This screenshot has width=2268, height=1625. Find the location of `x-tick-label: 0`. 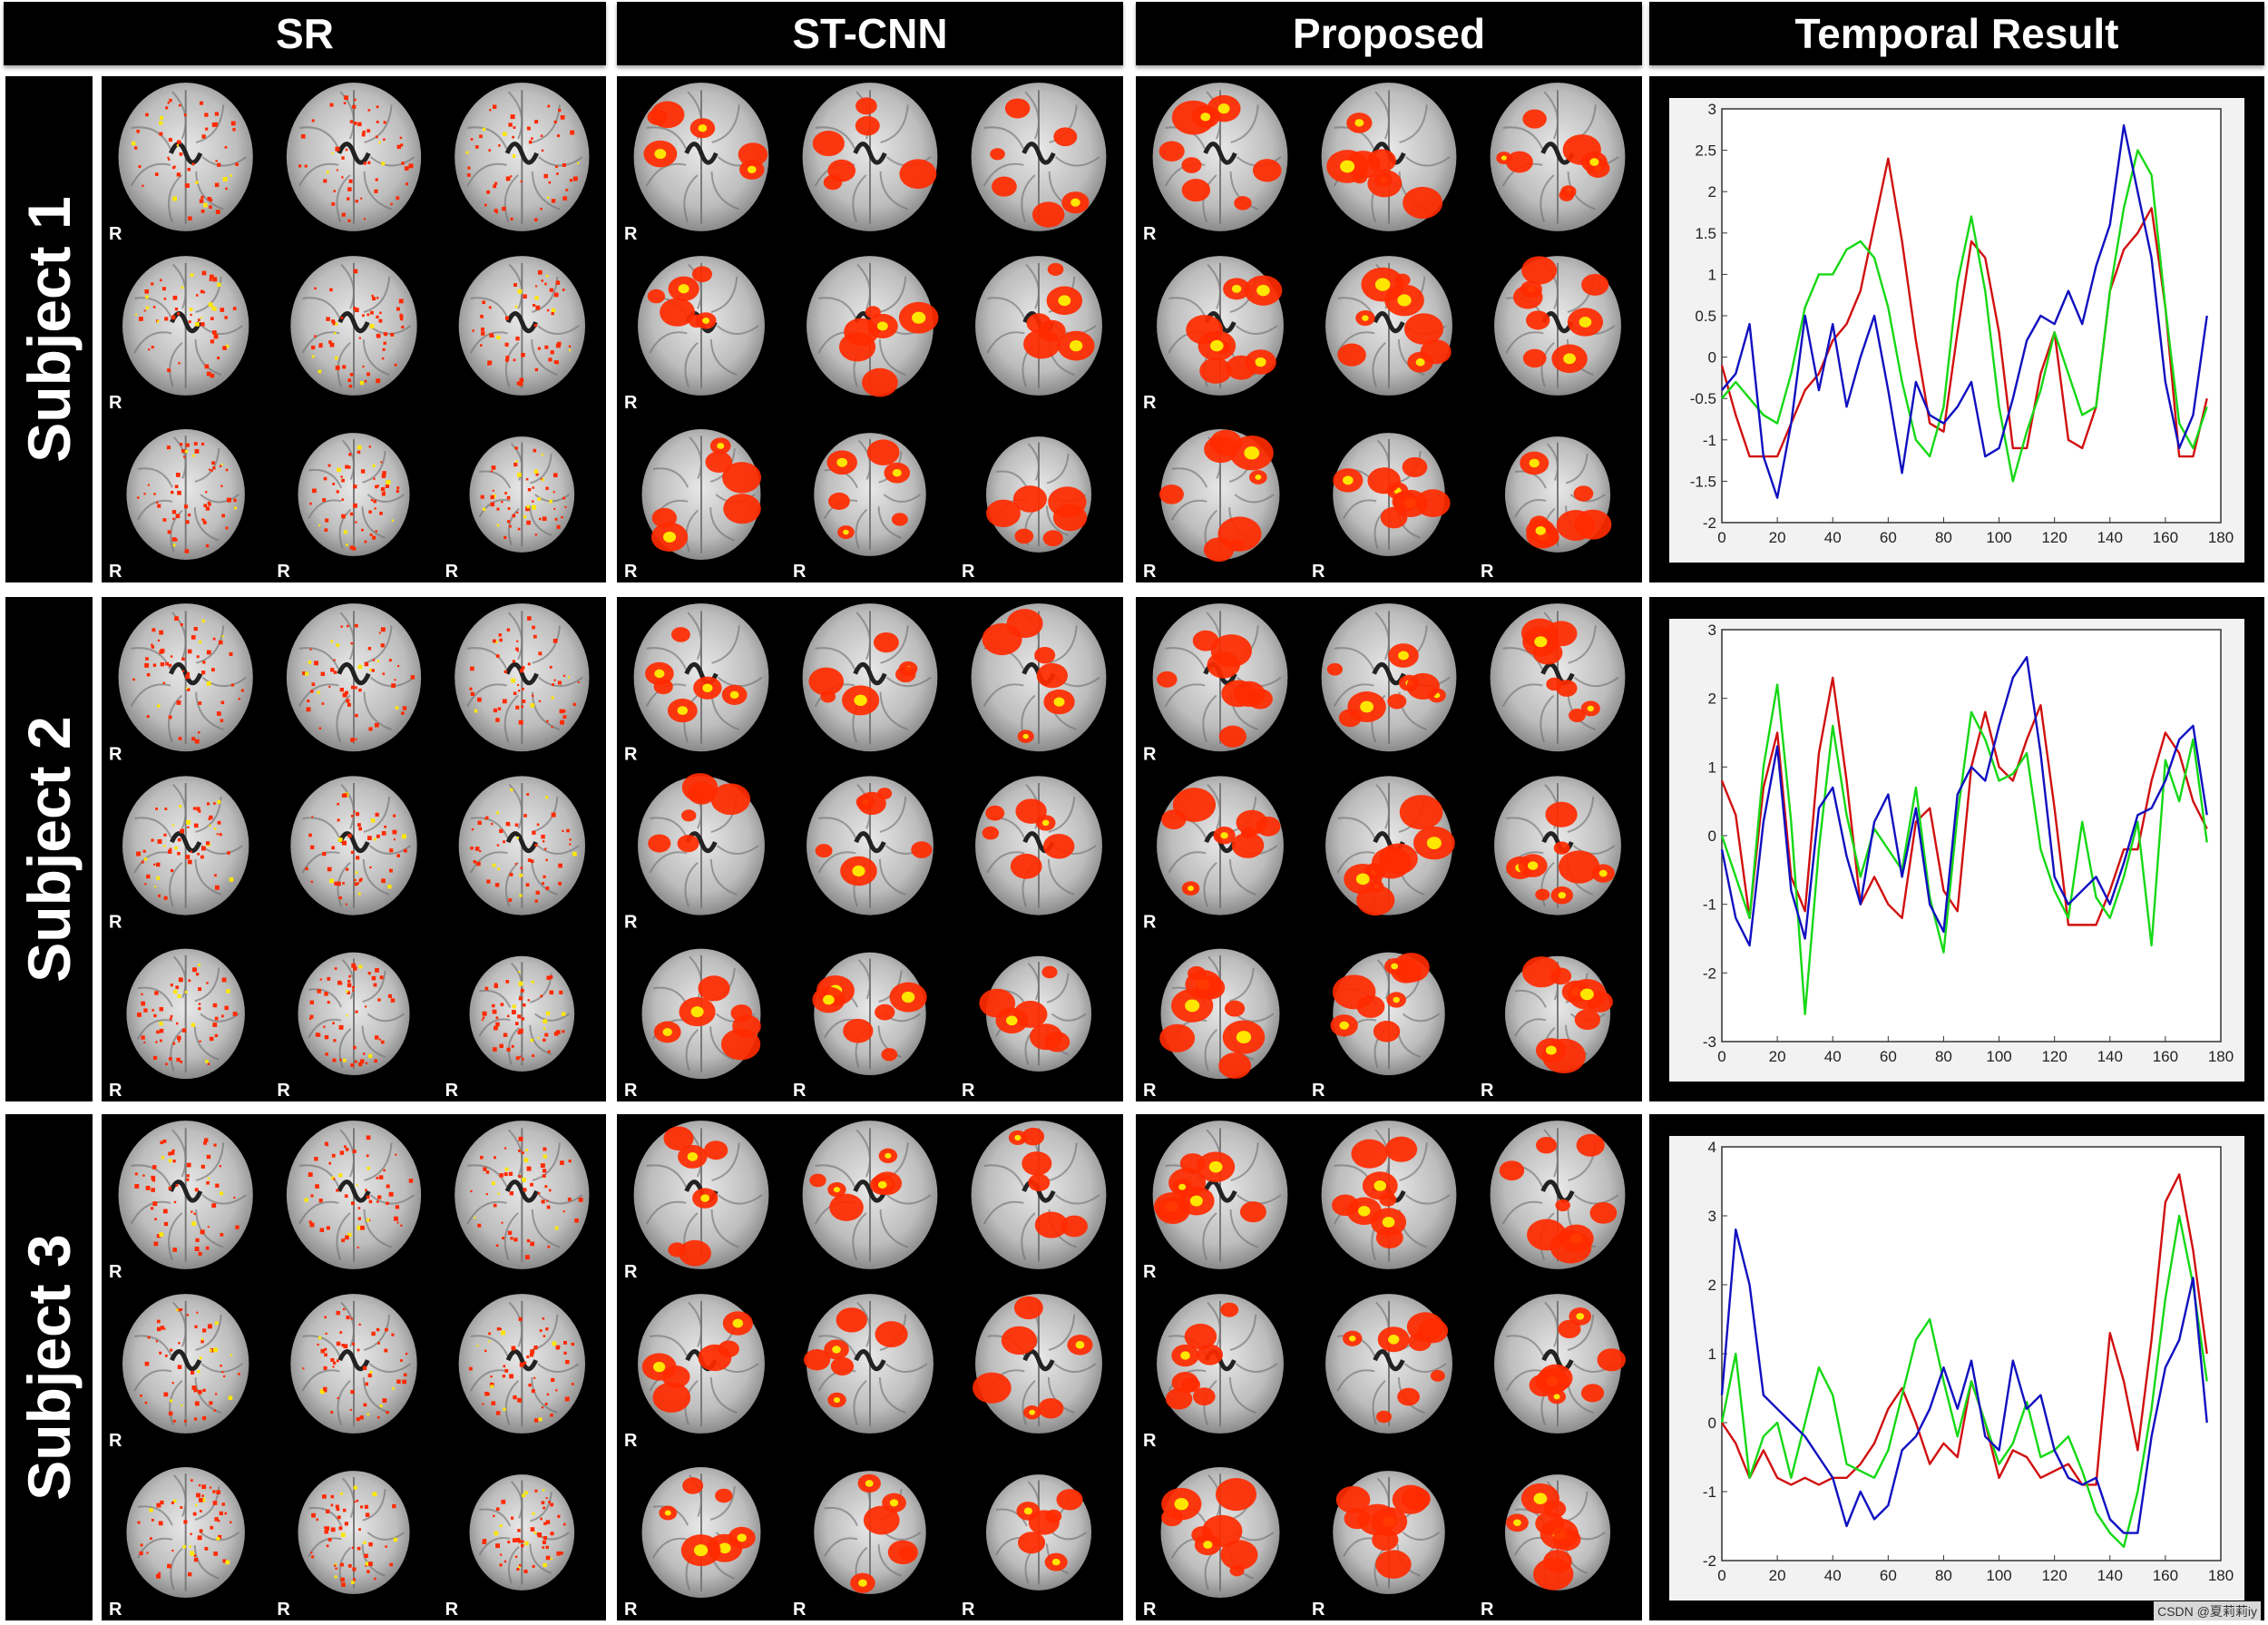

x-tick-label: 0 is located at coordinates (1721, 1056).